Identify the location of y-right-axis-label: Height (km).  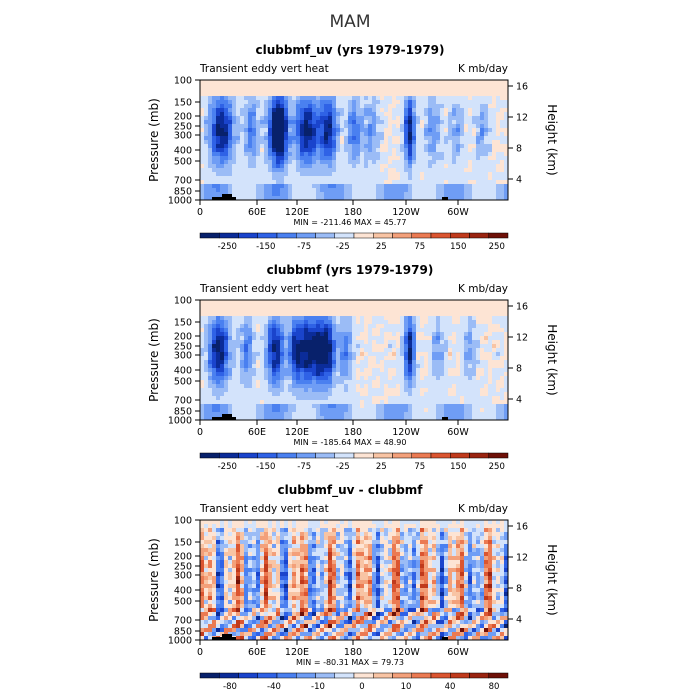
(552, 359).